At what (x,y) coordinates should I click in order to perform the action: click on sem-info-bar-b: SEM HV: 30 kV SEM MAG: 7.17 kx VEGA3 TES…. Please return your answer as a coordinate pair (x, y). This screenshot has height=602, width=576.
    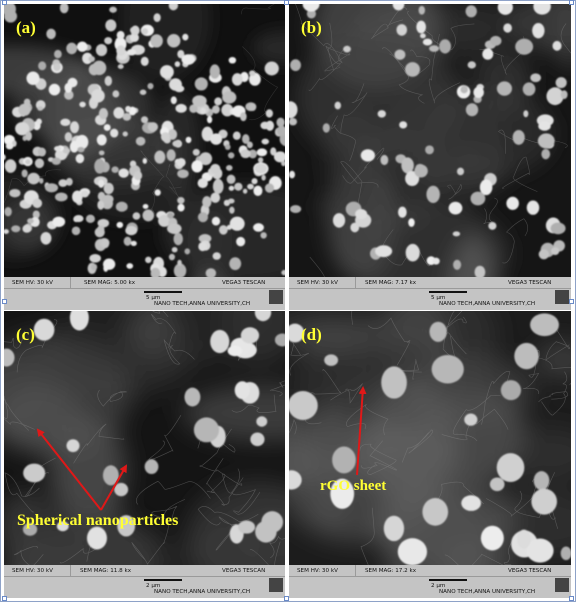
    Looking at the image, I should click on (430, 293).